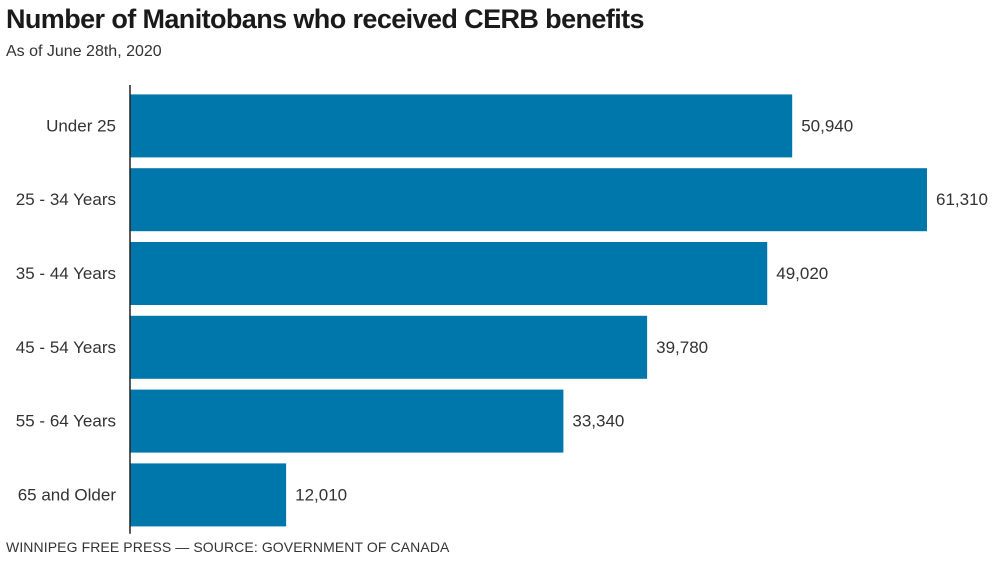  Describe the element at coordinates (598, 421) in the screenshot. I see `value-label-4: 33,340` at that location.